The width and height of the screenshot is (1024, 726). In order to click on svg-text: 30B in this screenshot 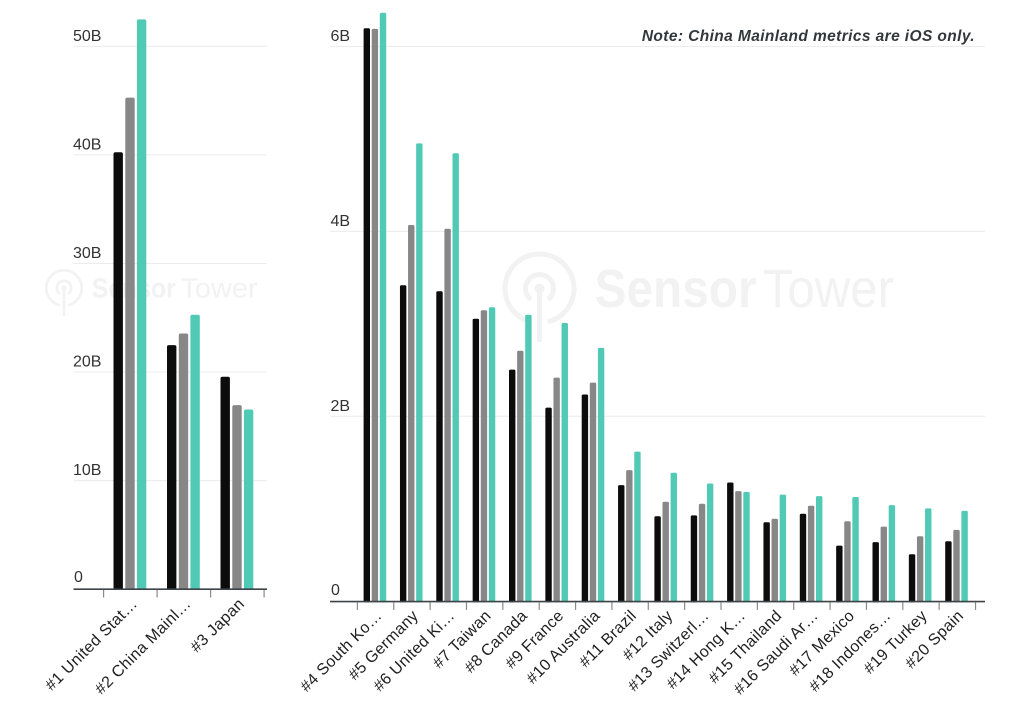, I will do `click(87, 253)`.